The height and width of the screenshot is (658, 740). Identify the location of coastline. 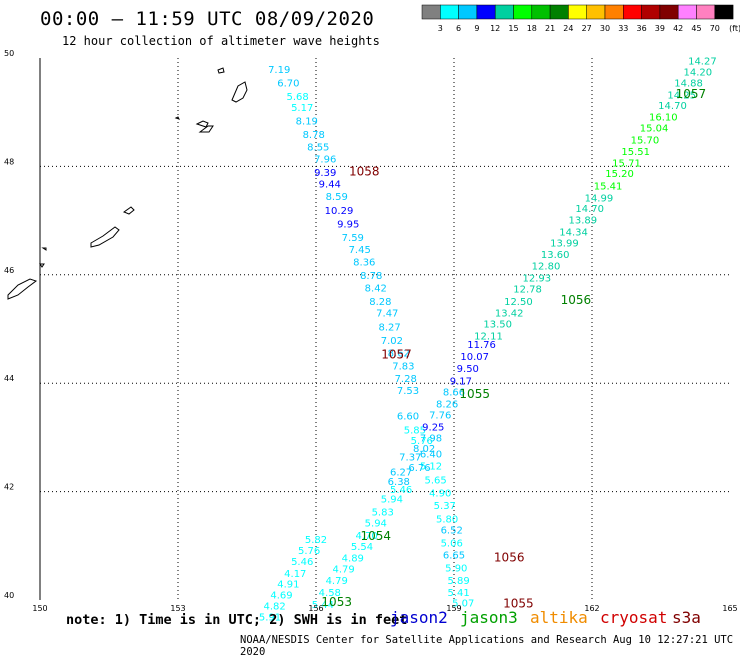
(127, 183).